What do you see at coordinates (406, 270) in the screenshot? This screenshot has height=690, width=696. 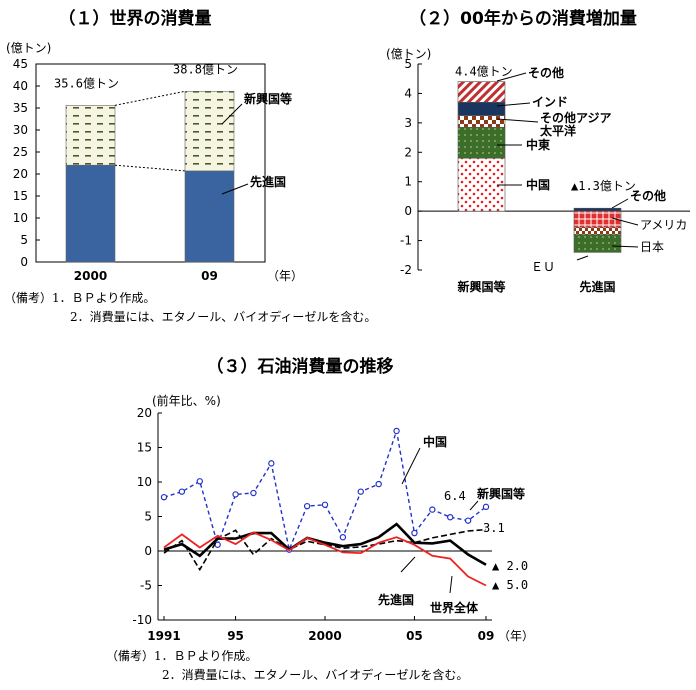 I see `y-tick-label: -2` at bounding box center [406, 270].